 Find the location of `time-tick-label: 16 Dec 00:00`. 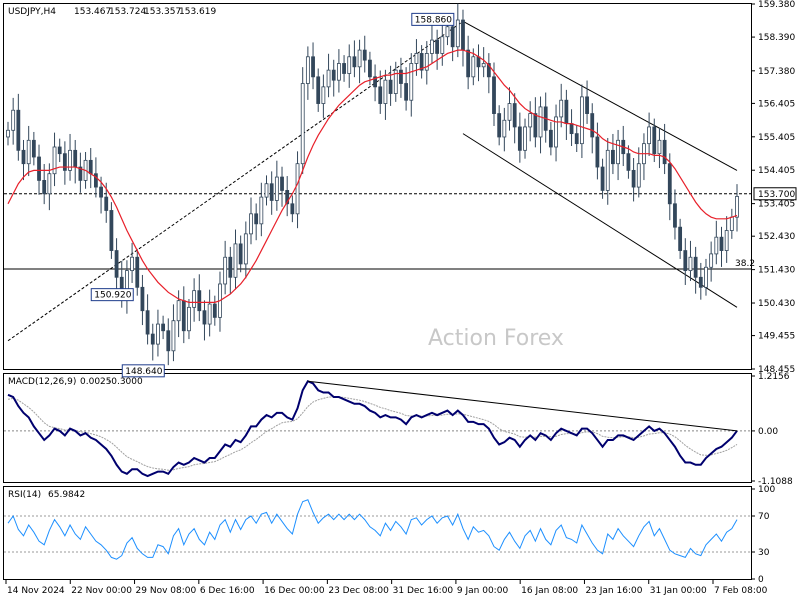

time-tick-label: 16 Dec 00:00 is located at coordinates (294, 591).